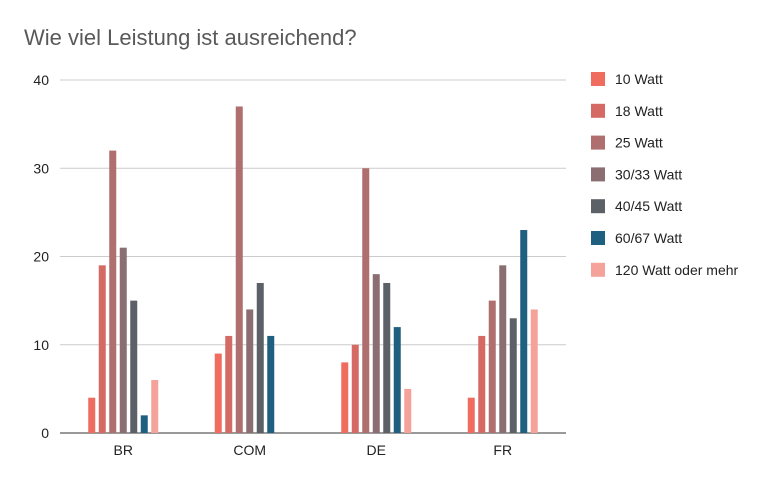 The width and height of the screenshot is (782, 483). Describe the element at coordinates (41, 168) in the screenshot. I see `y-tick-label: 30` at that location.